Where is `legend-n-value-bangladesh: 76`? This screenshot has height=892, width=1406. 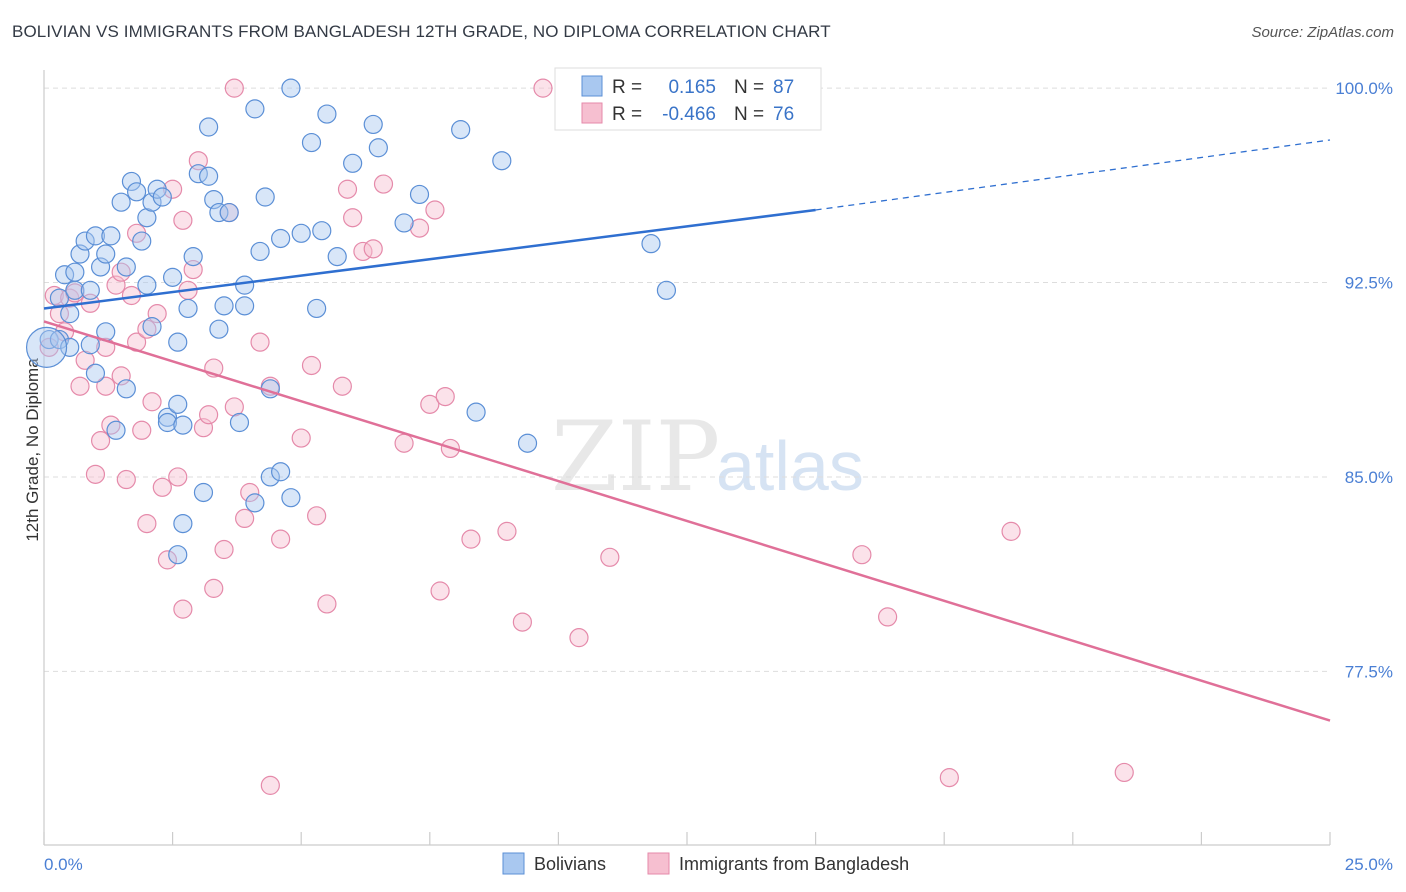
legend-n-value-bangladesh: 76 is located at coordinates (783, 114).